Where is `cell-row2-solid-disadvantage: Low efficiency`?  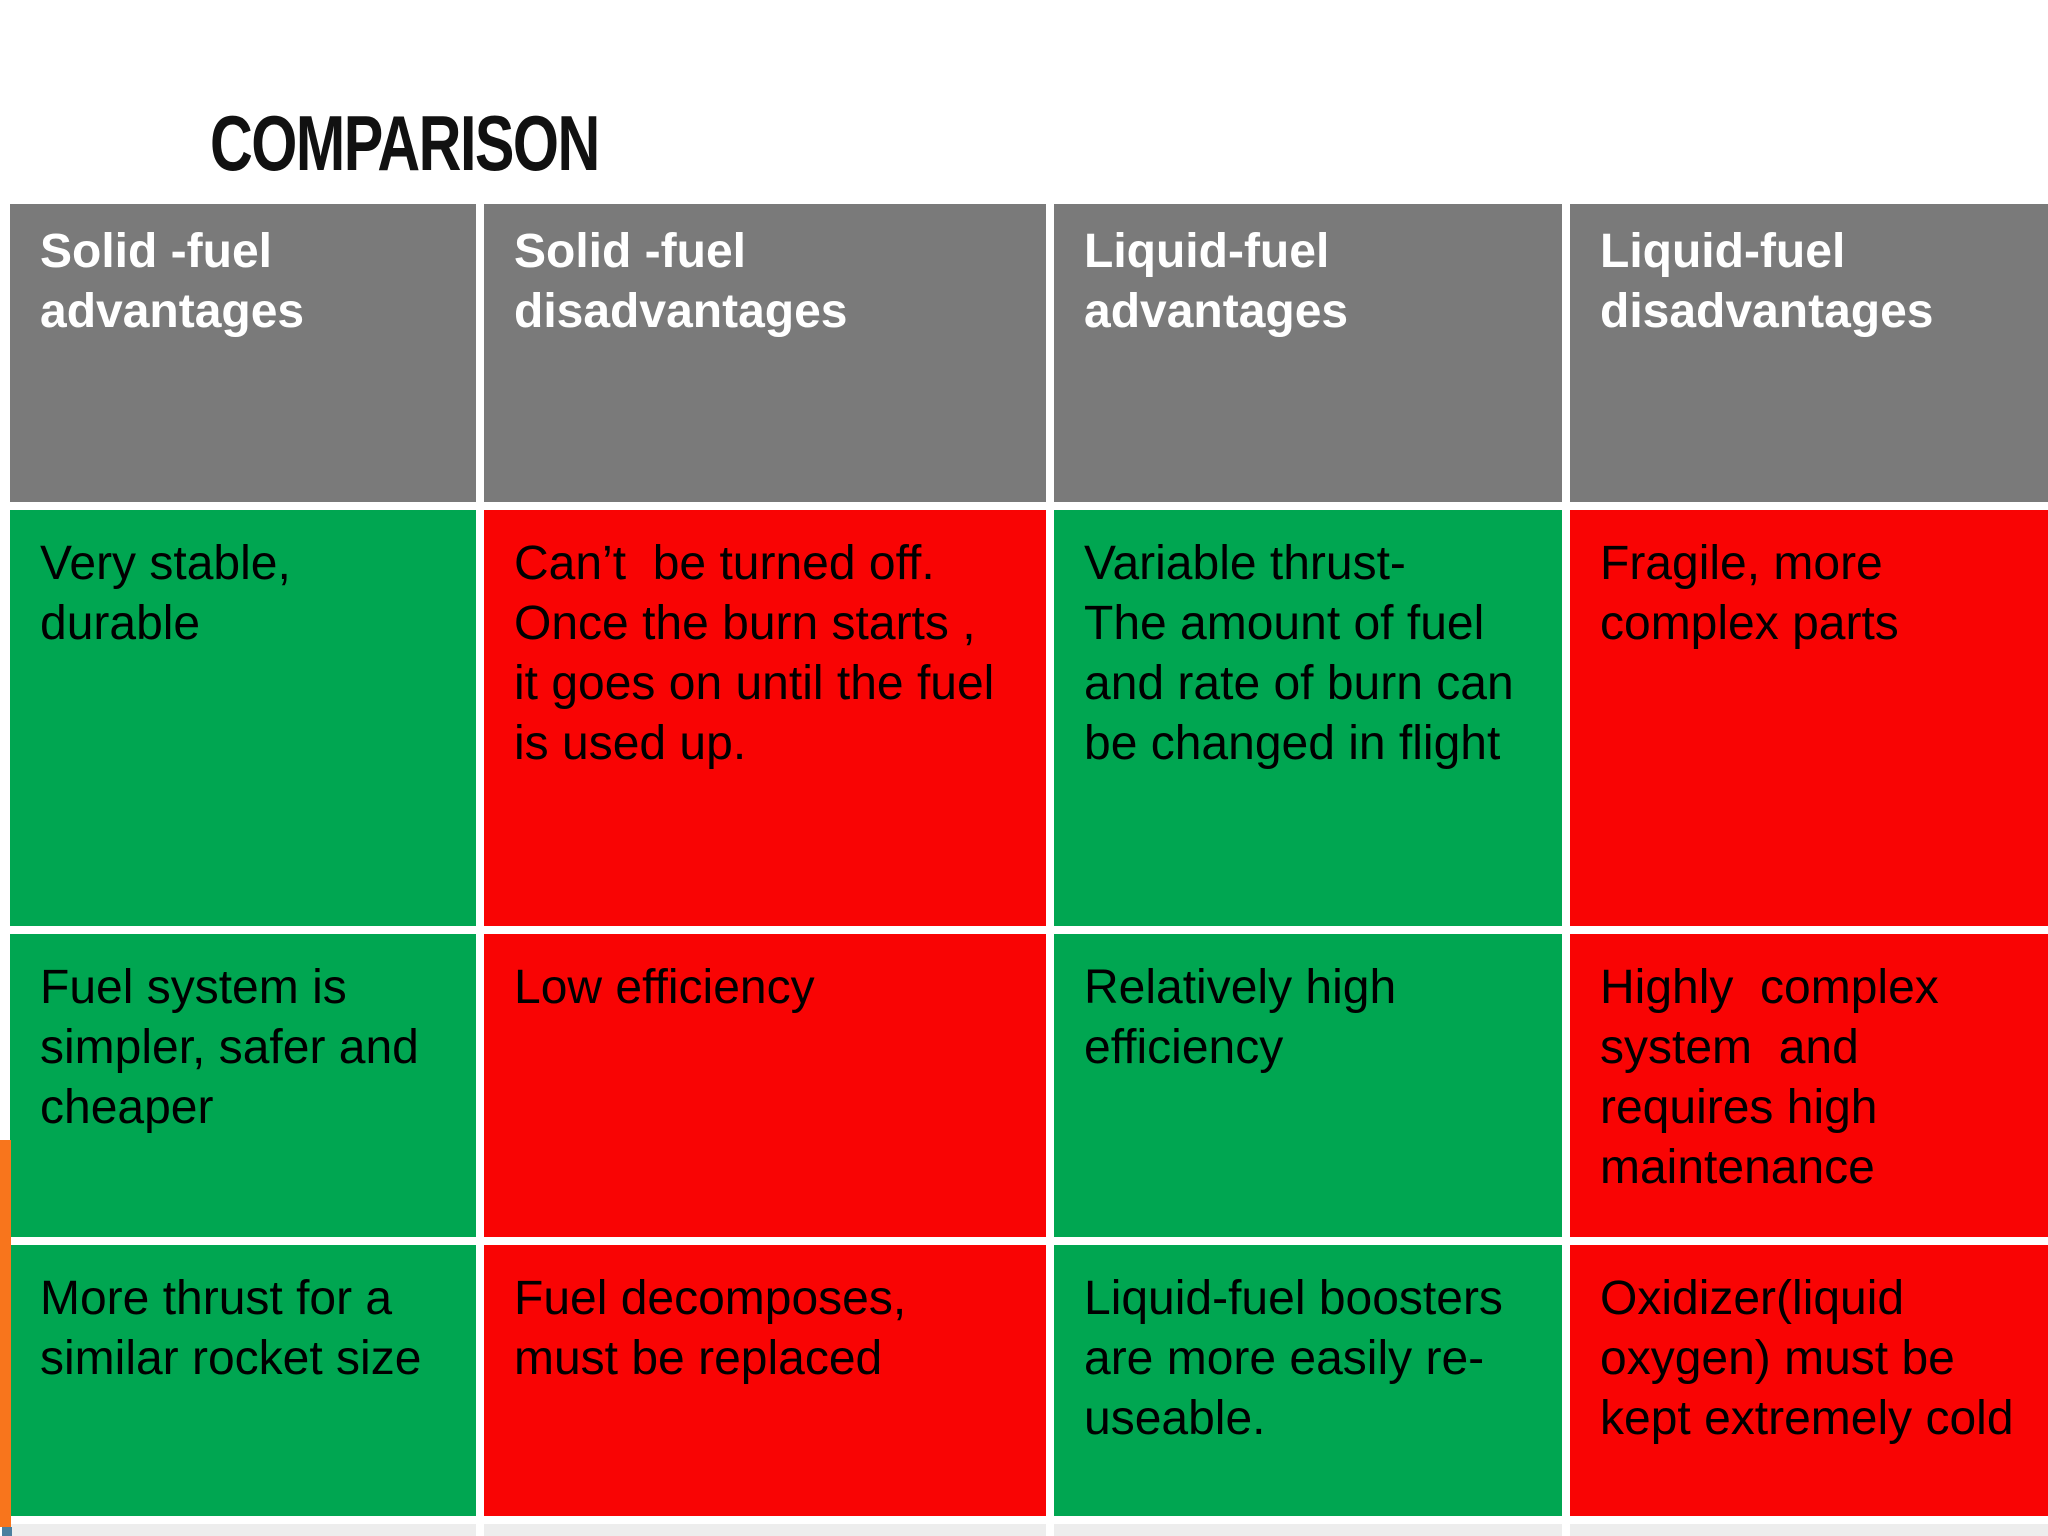
cell-row2-solid-disadvantage: Low efficiency is located at coordinates (765, 1085).